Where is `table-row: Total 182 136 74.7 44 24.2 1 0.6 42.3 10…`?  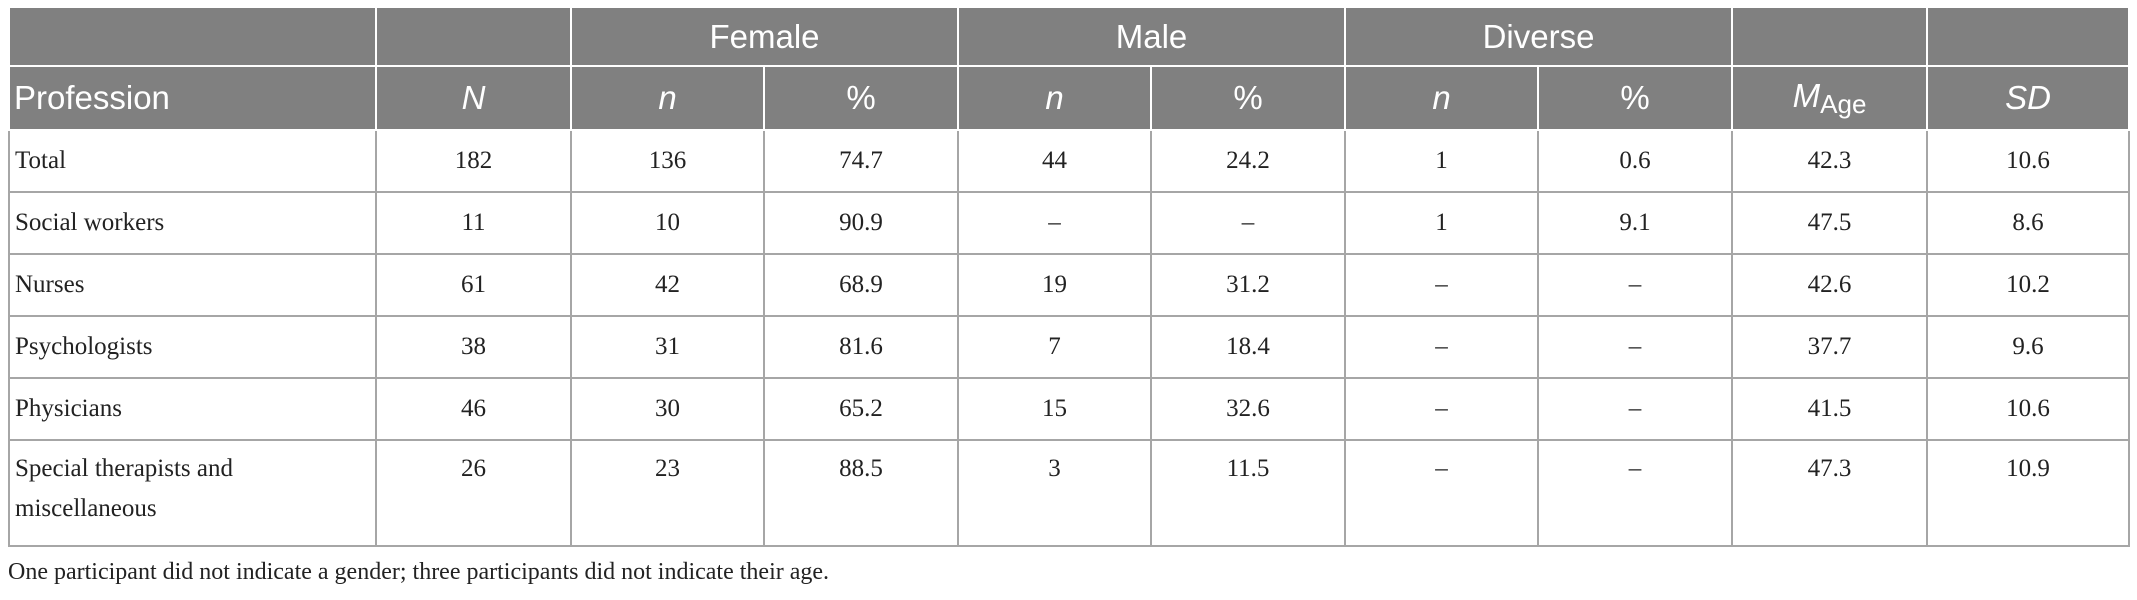 table-row: Total 182 136 74.7 44 24.2 1 0.6 42.3 10… is located at coordinates (1069, 161).